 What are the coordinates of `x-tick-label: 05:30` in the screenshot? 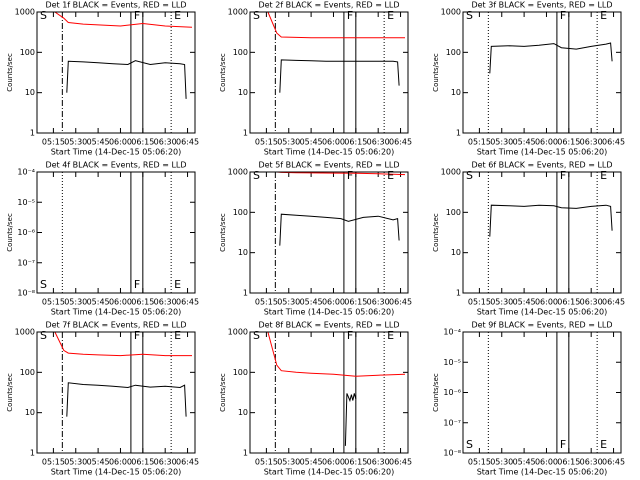 It's located at (501, 302).